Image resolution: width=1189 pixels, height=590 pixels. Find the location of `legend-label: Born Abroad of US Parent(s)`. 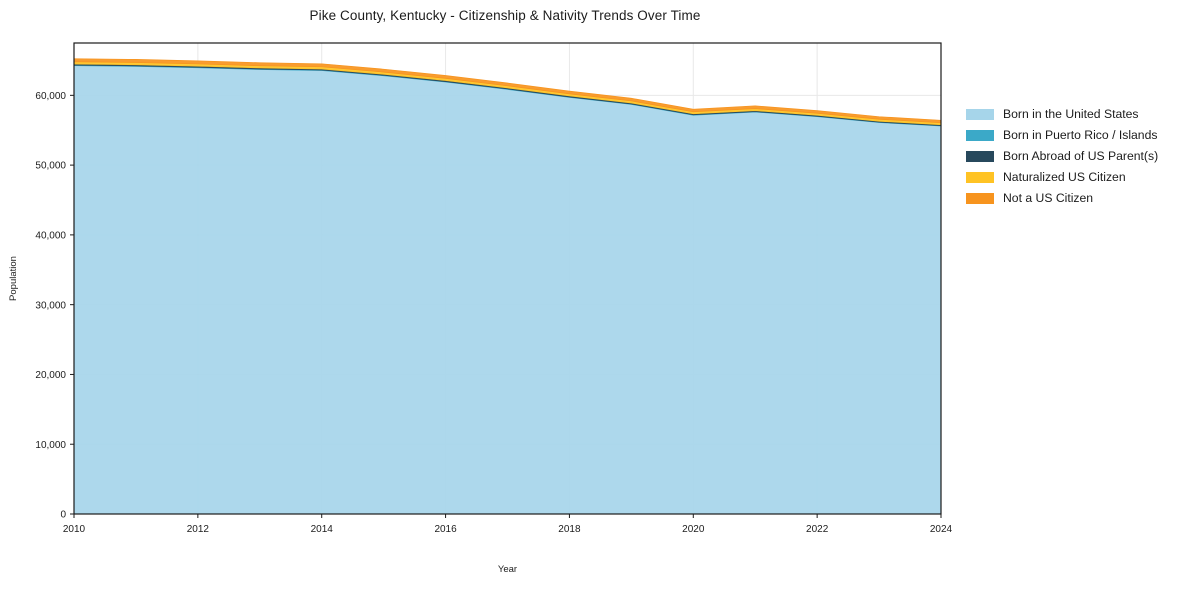

legend-label: Born Abroad of US Parent(s) is located at coordinates (1081, 156).